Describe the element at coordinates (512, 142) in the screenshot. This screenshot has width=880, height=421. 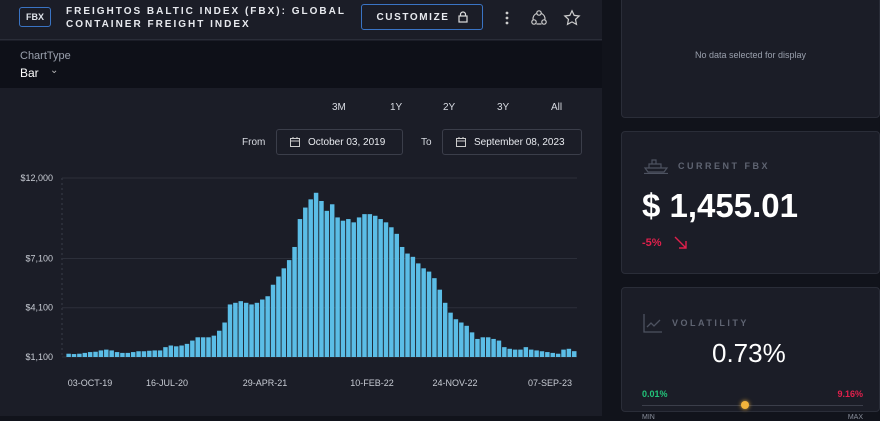
I see `to-date-input: September 08, 2023` at that location.